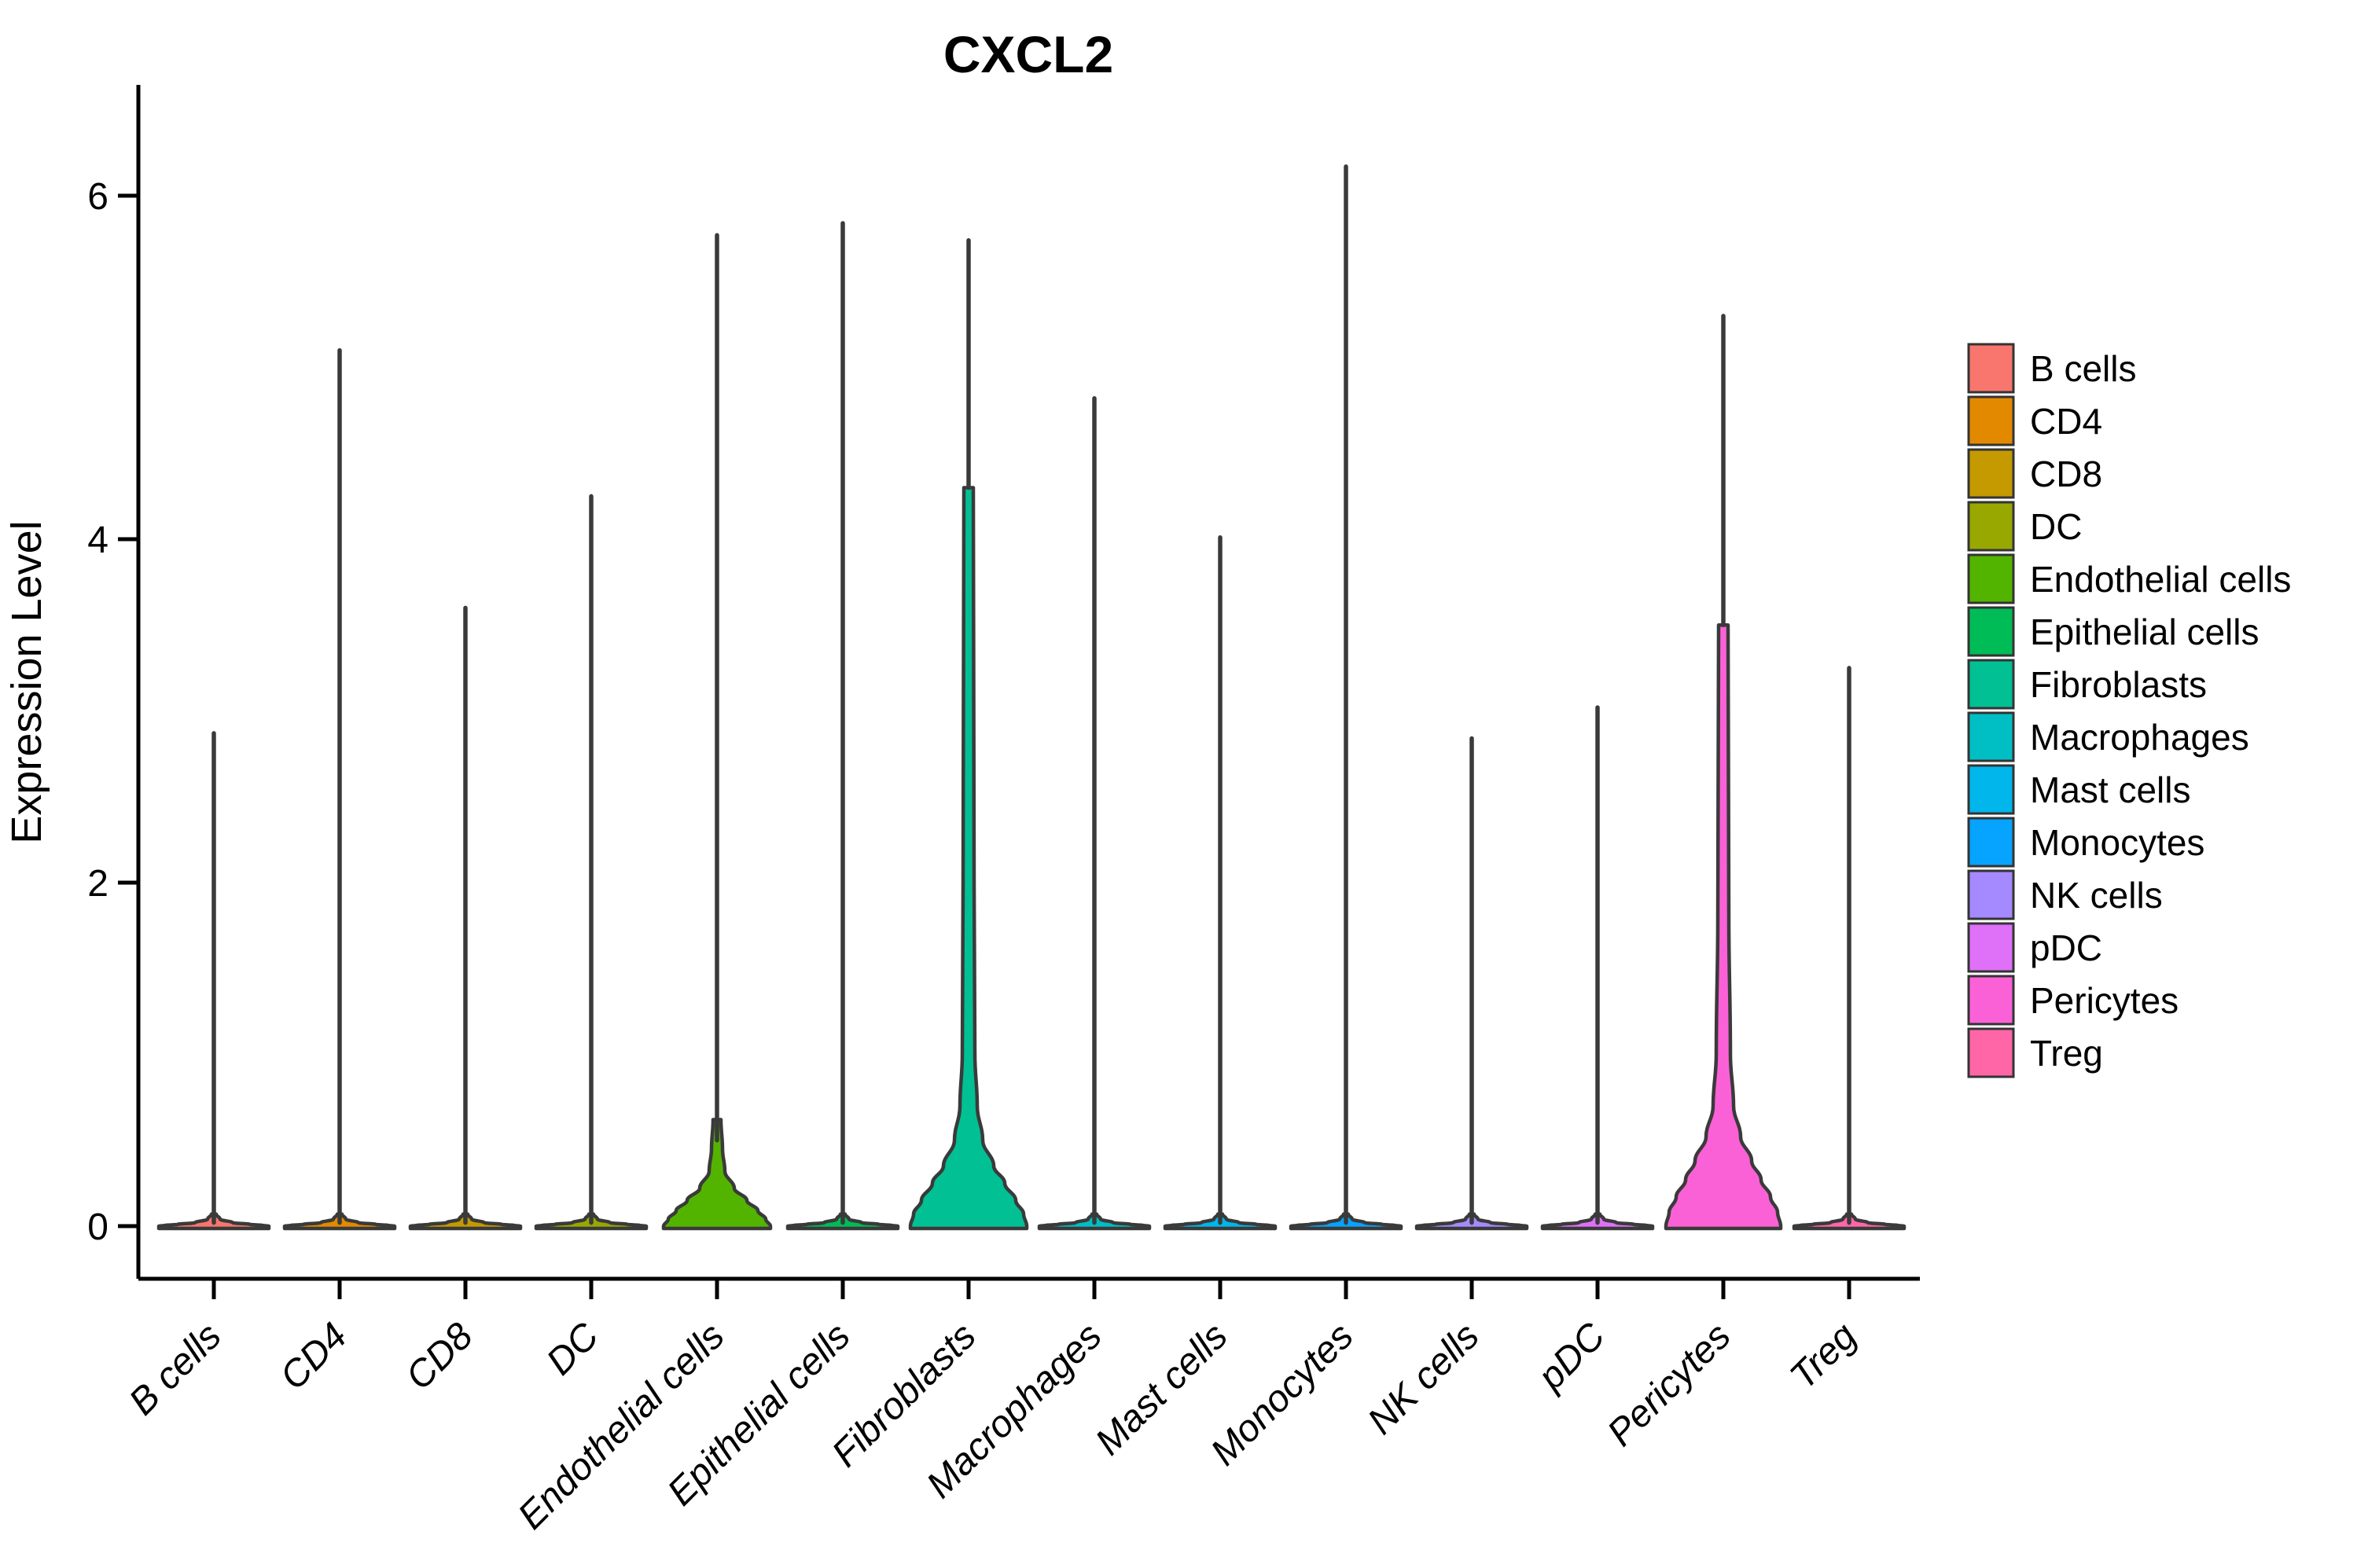 The image size is (2368, 1568). I want to click on legend-label-pericytes: Pericytes, so click(2104, 1000).